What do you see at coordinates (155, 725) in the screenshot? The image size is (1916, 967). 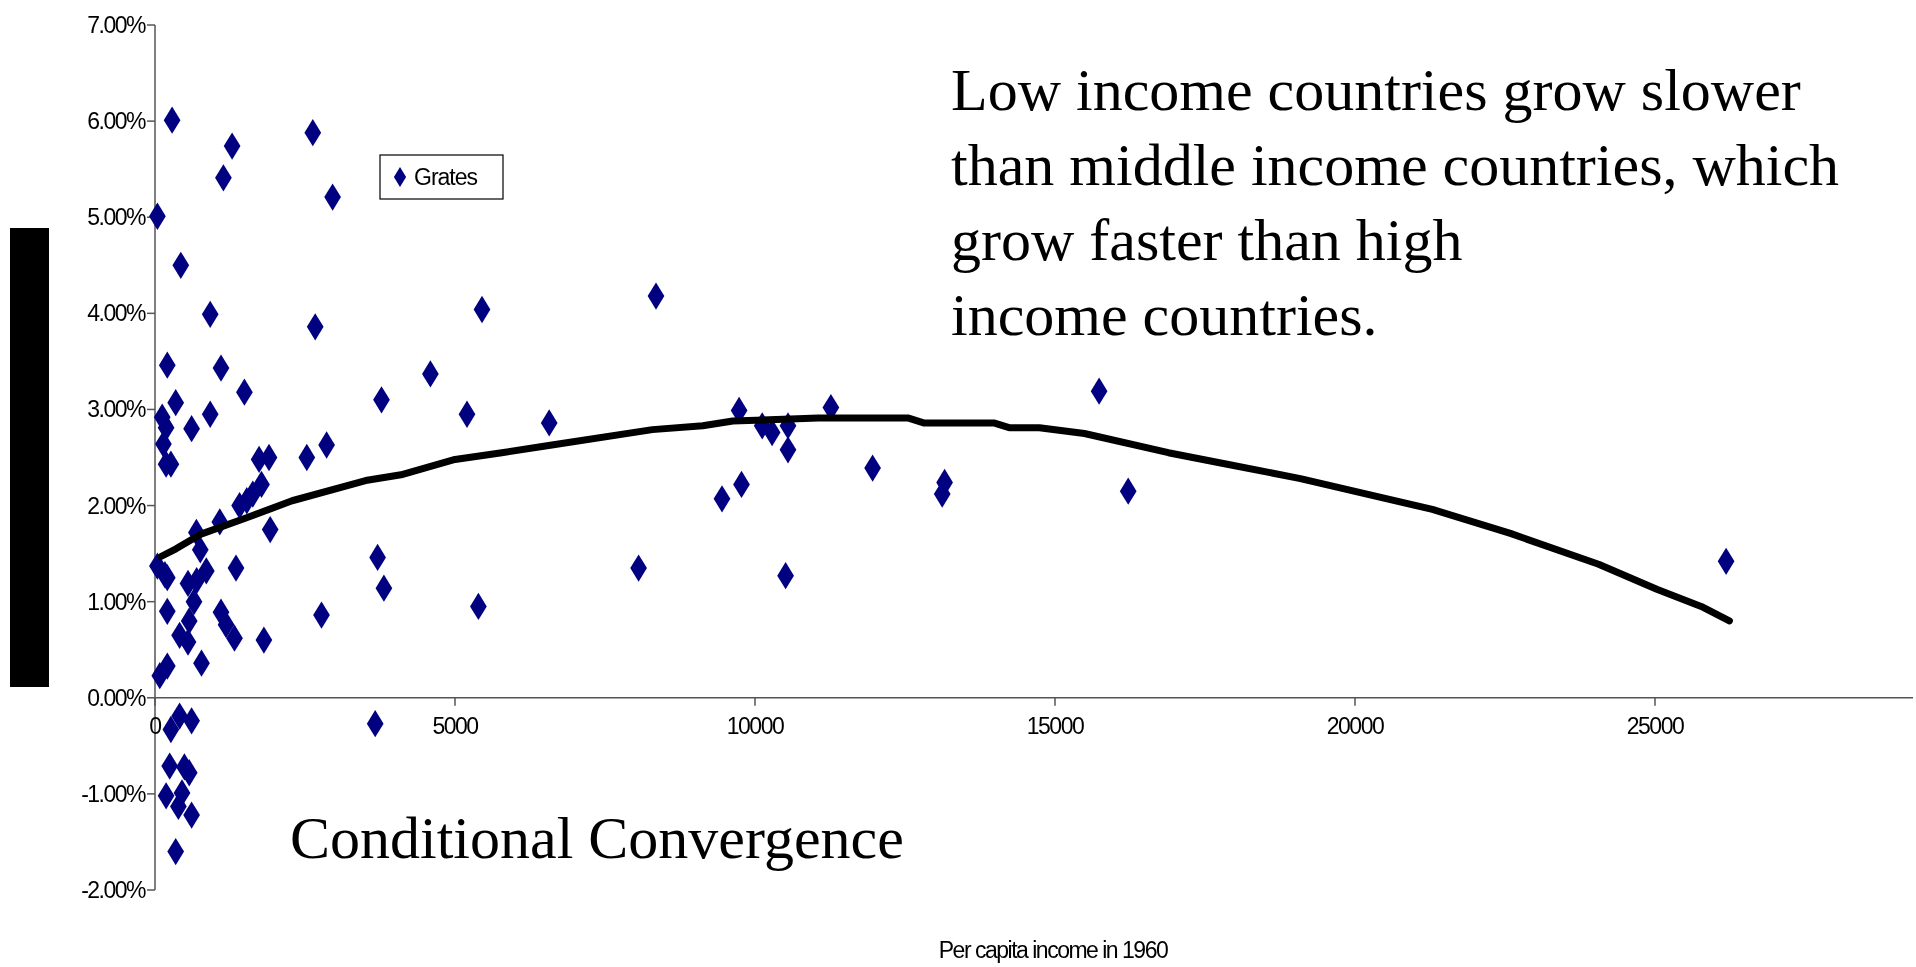 I see `x-tick-label: 0` at bounding box center [155, 725].